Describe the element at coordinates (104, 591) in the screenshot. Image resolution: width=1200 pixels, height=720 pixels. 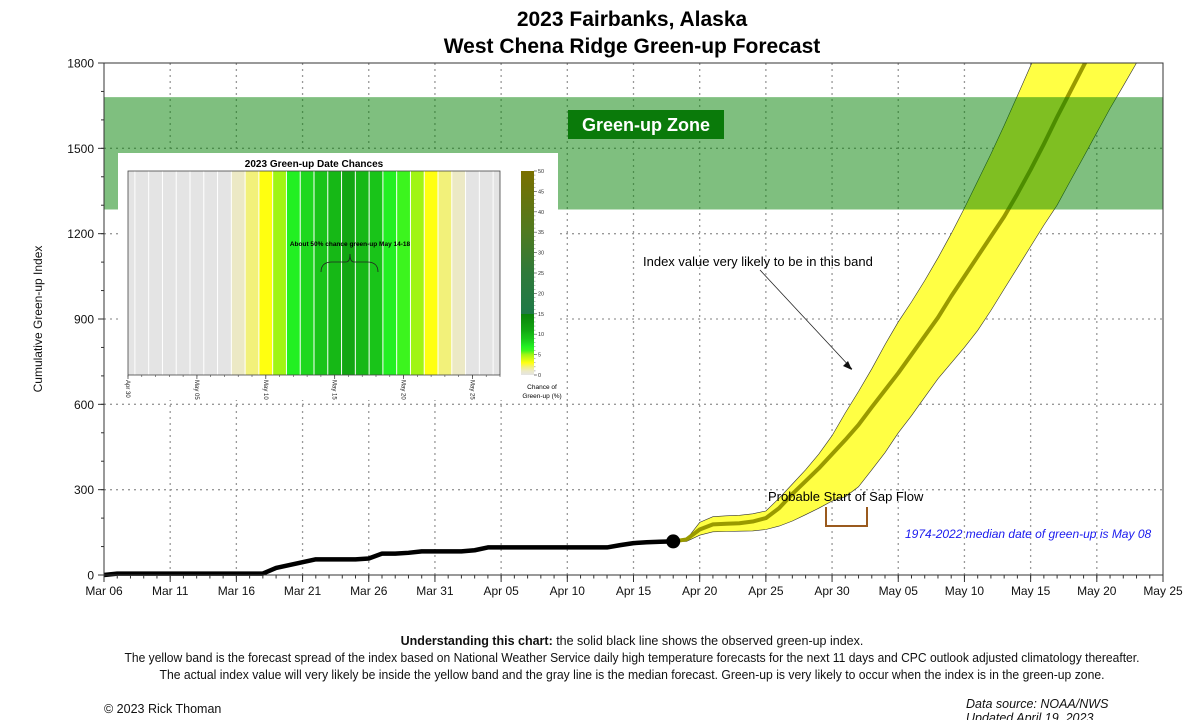
I see `x-tick-label: Mar 06` at that location.